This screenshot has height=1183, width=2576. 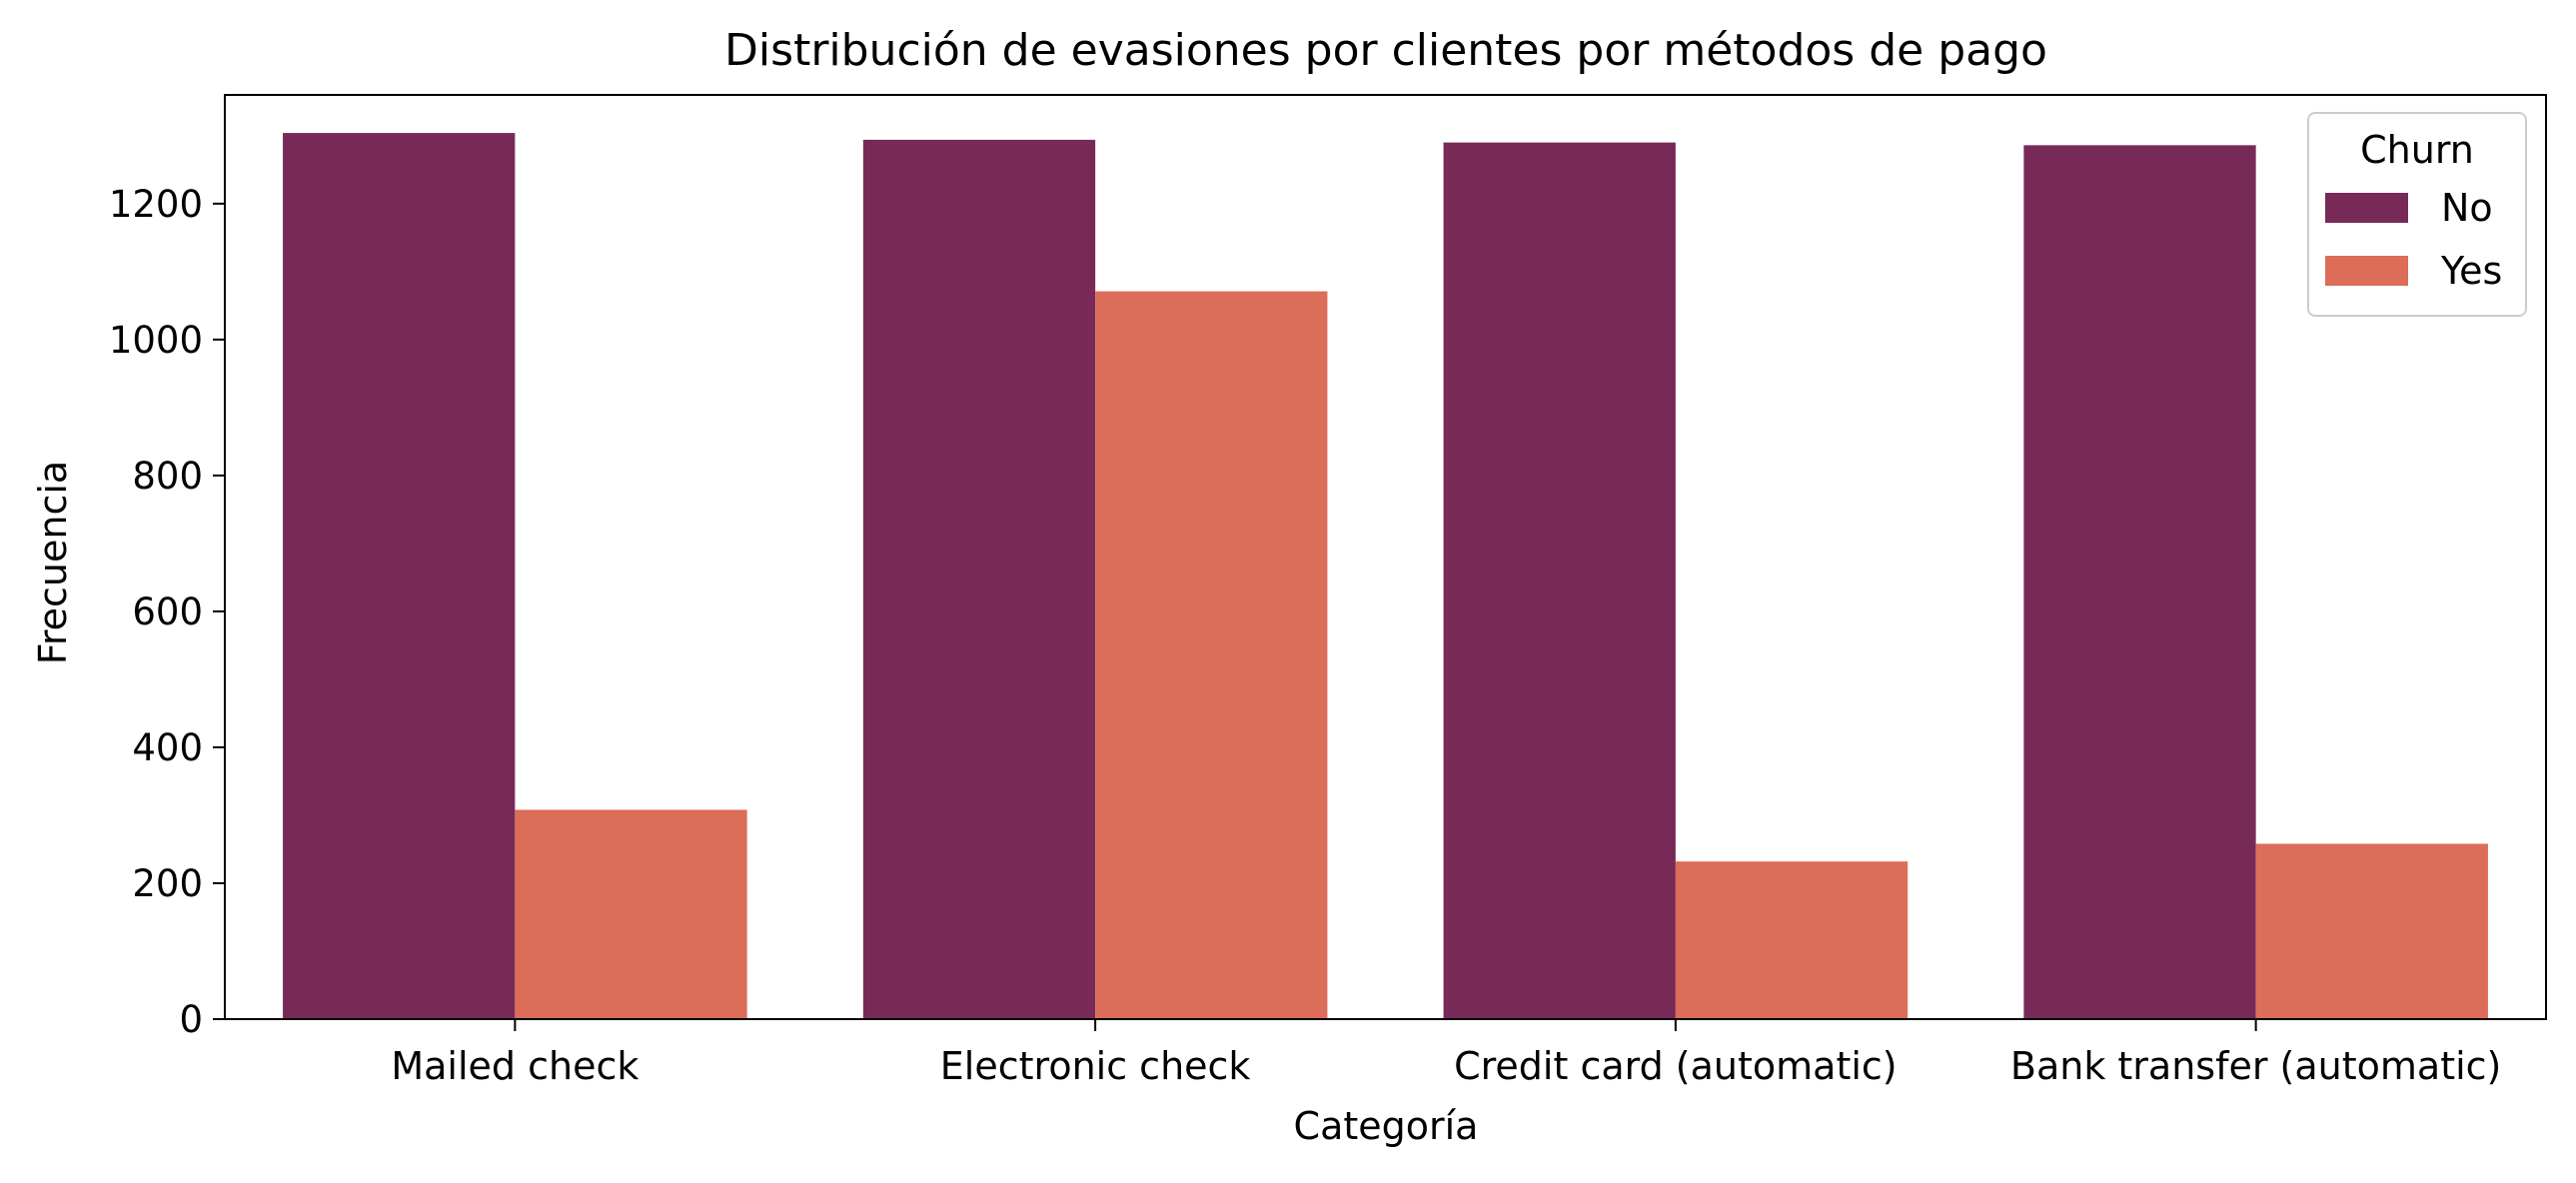 What do you see at coordinates (156, 340) in the screenshot?
I see `y-tick-label: 1000` at bounding box center [156, 340].